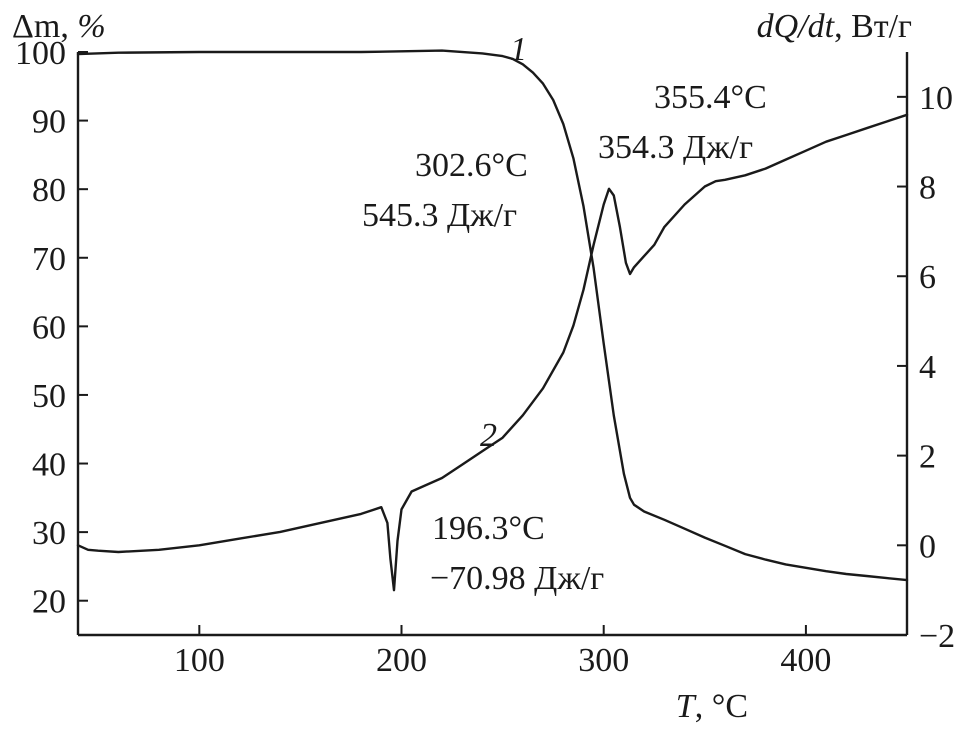 This screenshot has width=973, height=733. What do you see at coordinates (91, 26) in the screenshot?
I see `y-left-unit: %` at bounding box center [91, 26].